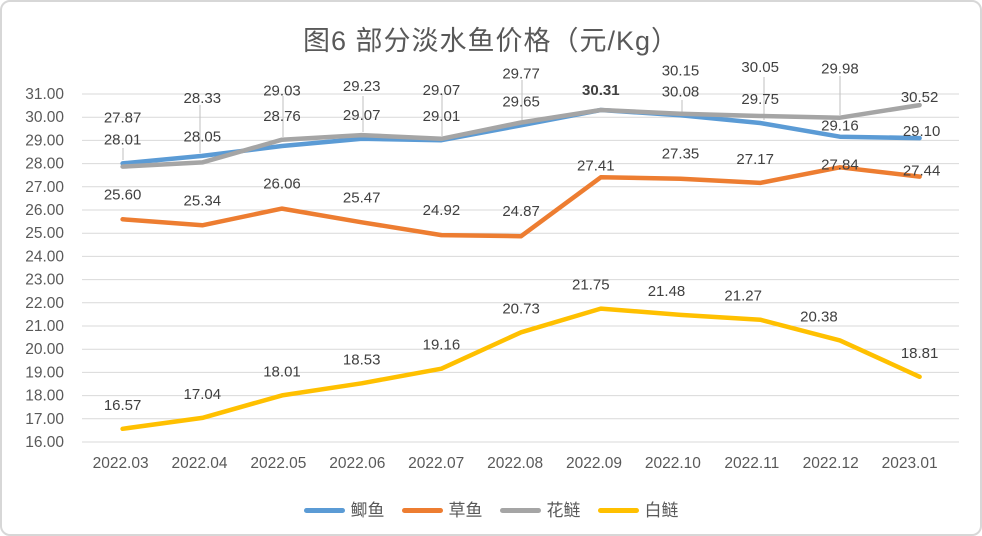 The image size is (982, 536). What do you see at coordinates (521, 308) in the screenshot?
I see `data-label-bailian: 20.73` at bounding box center [521, 308].